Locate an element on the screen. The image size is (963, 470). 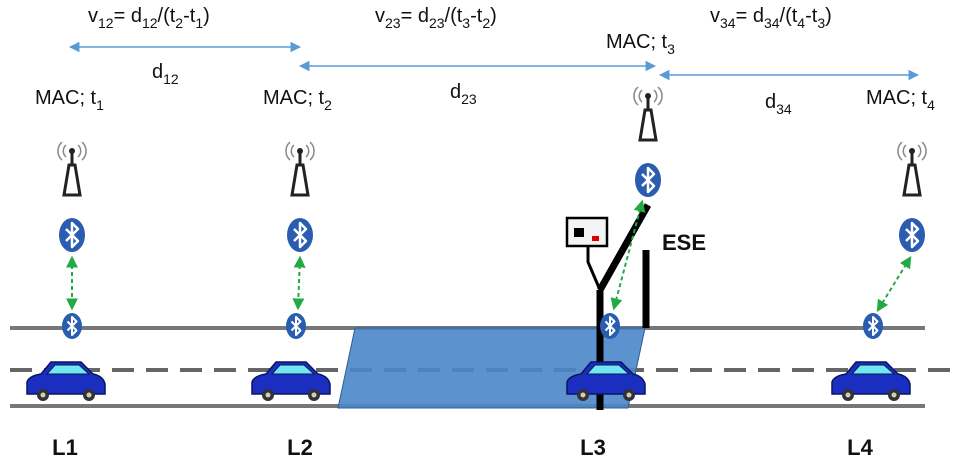
camera is located at coordinates (587, 232).